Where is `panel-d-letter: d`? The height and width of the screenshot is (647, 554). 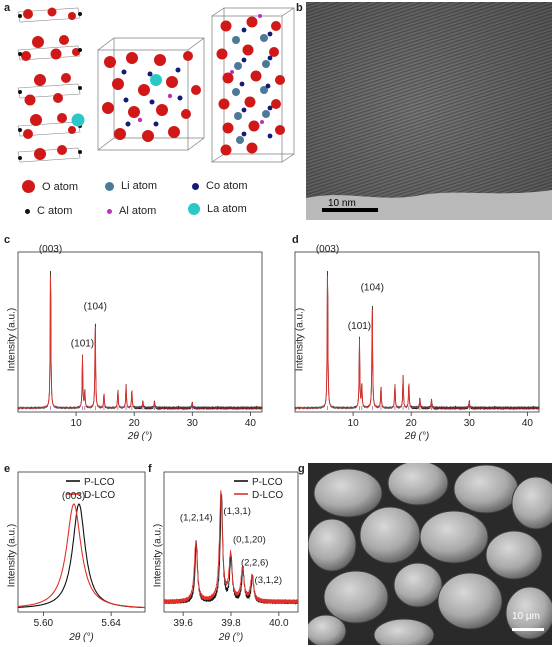 panel-d-letter: d is located at coordinates (295, 240).